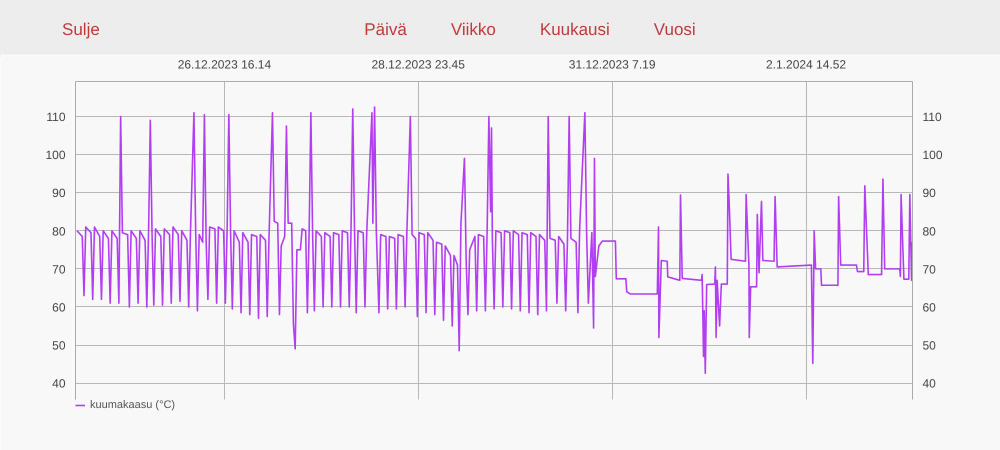 This screenshot has height=450, width=1000. I want to click on y-tick-label: 80, so click(59, 231).